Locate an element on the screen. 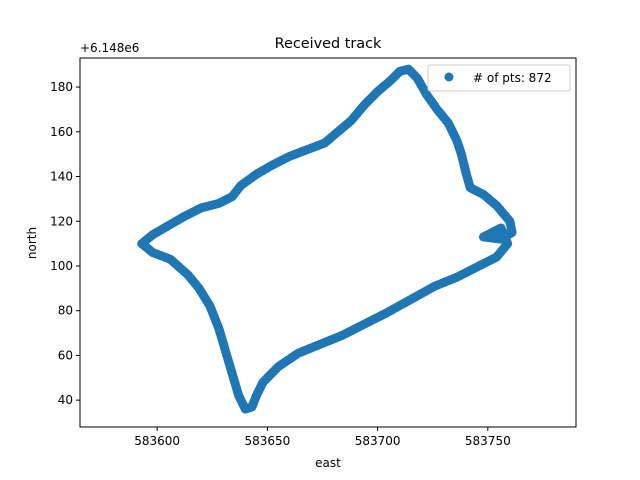 Image resolution: width=640 pixels, height=480 pixels. y-axis-title: north is located at coordinates (32, 243).